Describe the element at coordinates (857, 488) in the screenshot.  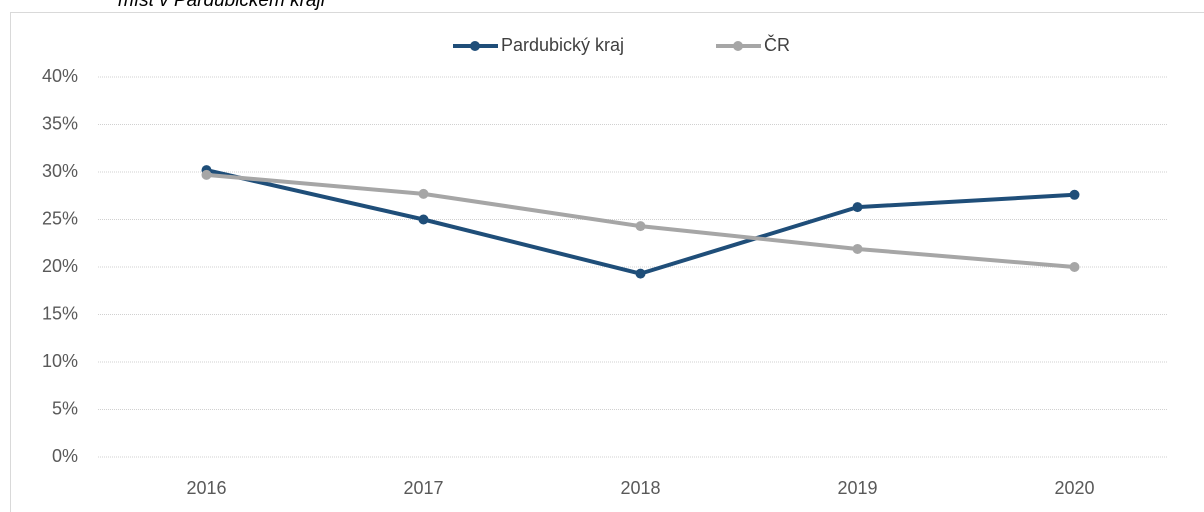
I see `x-tick-label: 2019` at that location.